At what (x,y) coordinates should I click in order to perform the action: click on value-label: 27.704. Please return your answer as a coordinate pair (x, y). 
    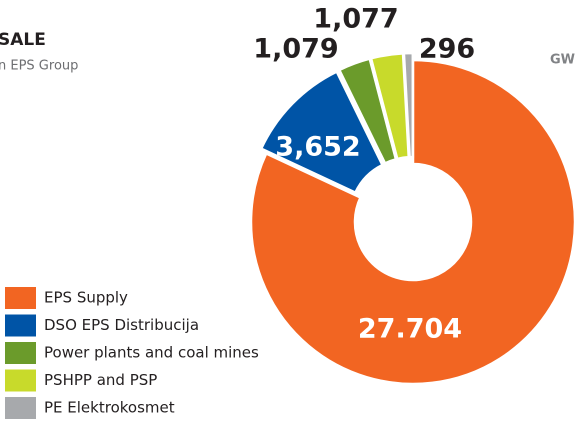
    Looking at the image, I should click on (410, 329).